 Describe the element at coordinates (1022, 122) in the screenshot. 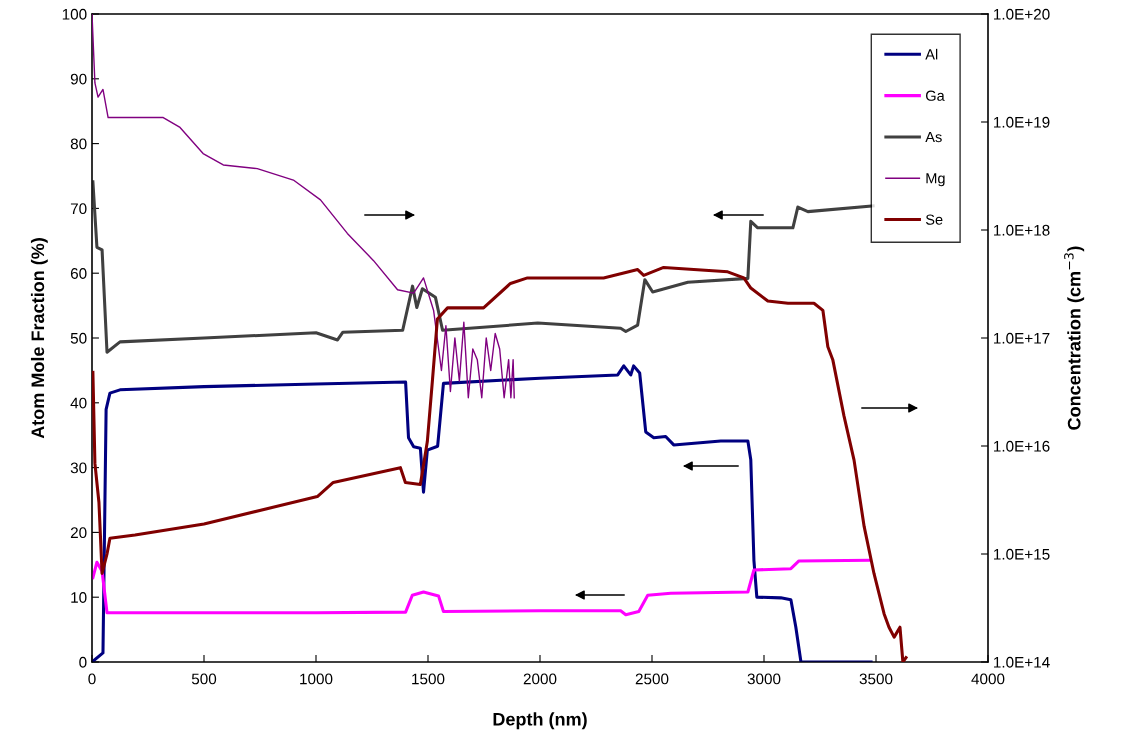

I see `y2-tick-label: 1.0E+19` at that location.